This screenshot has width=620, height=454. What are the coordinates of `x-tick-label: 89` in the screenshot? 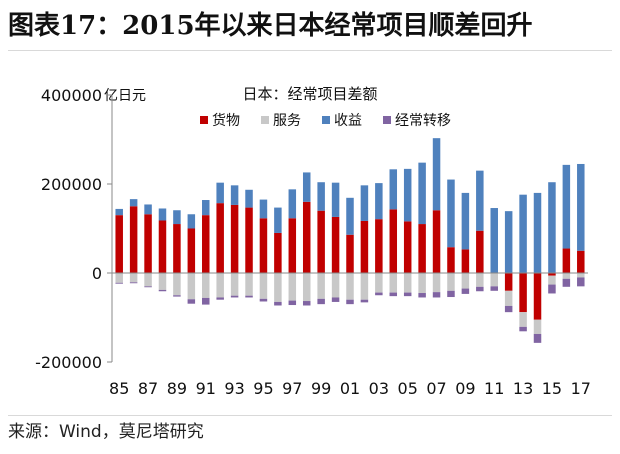 It's located at (177, 388).